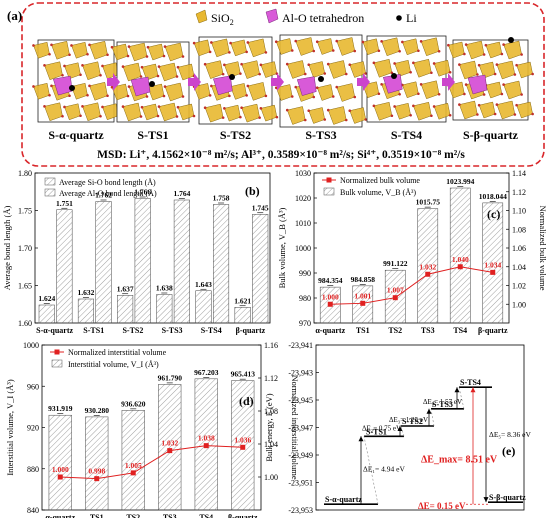 This screenshot has width=550, height=518. I want to click on y2-tick-label: 1.06, so click(519, 248).